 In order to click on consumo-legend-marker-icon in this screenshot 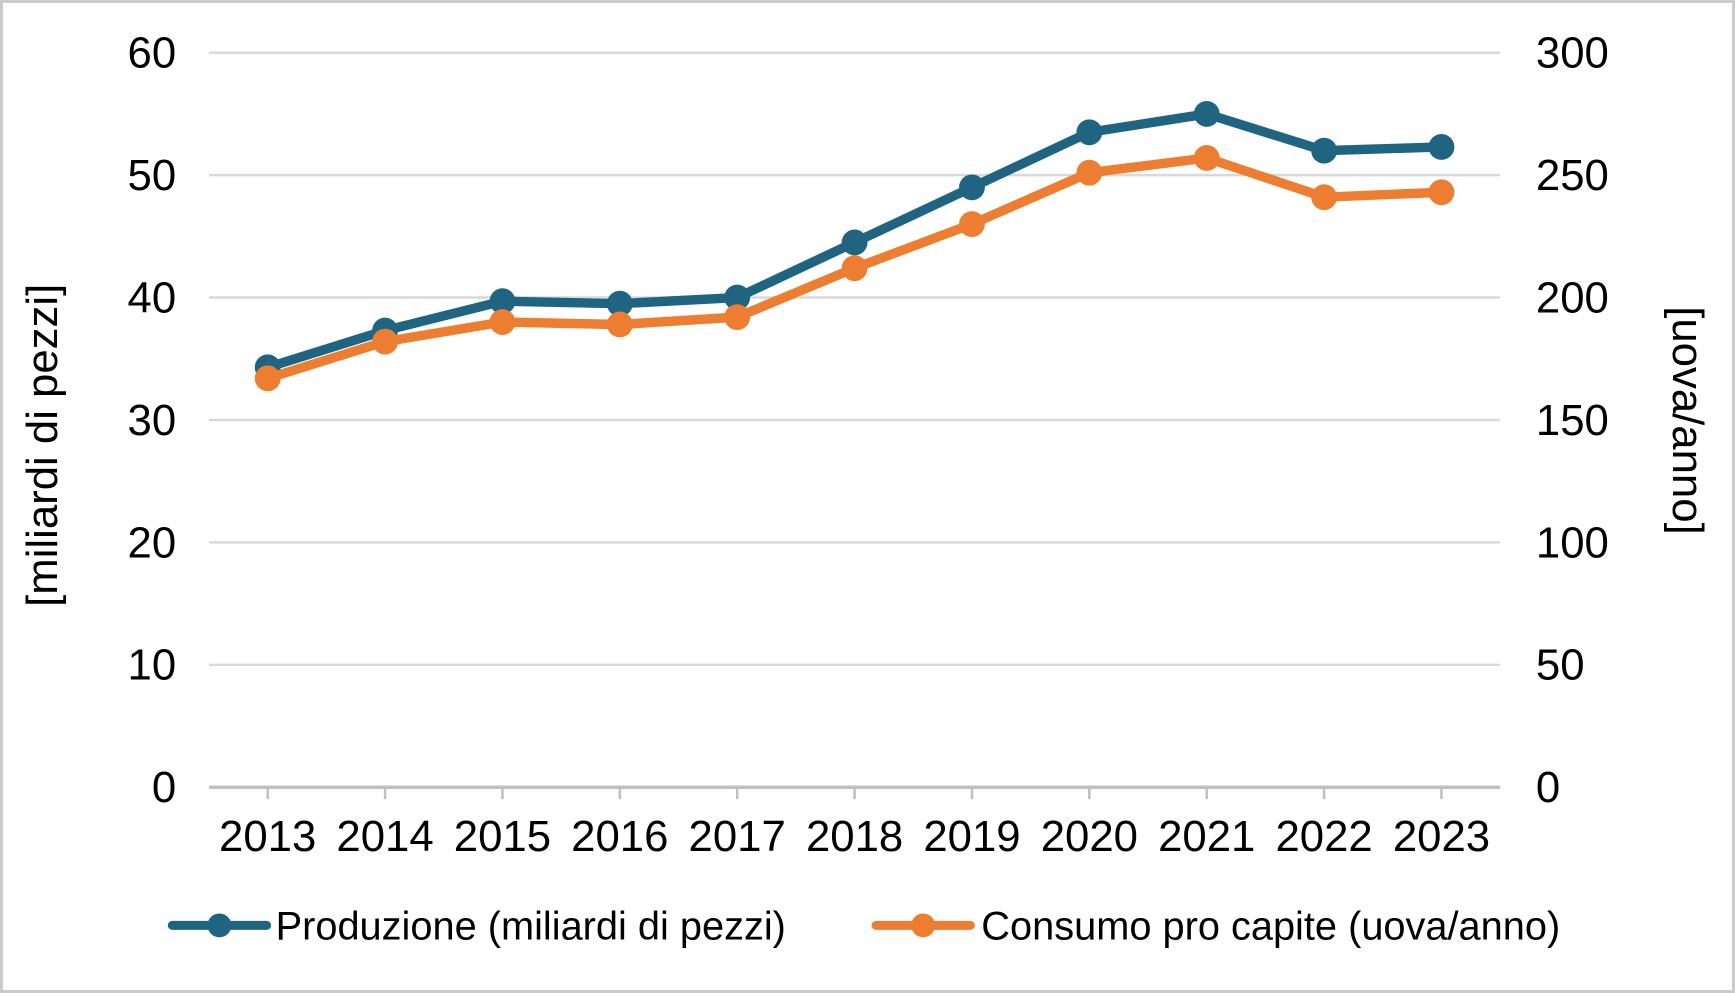, I will do `click(923, 925)`.